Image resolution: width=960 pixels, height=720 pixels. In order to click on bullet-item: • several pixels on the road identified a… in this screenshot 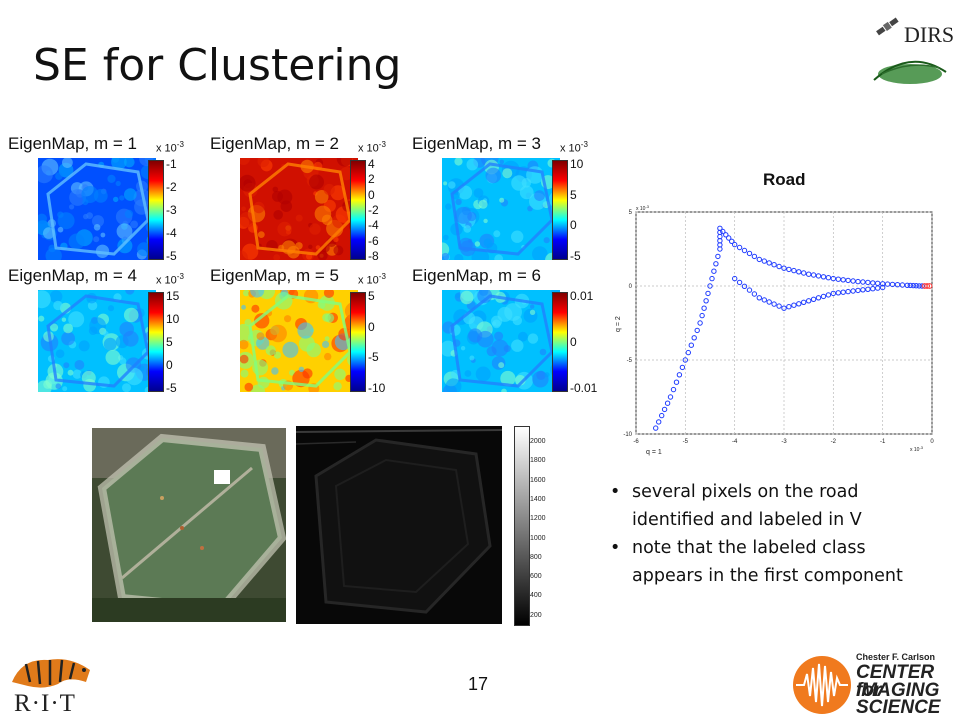, I will do `click(736, 506)`.